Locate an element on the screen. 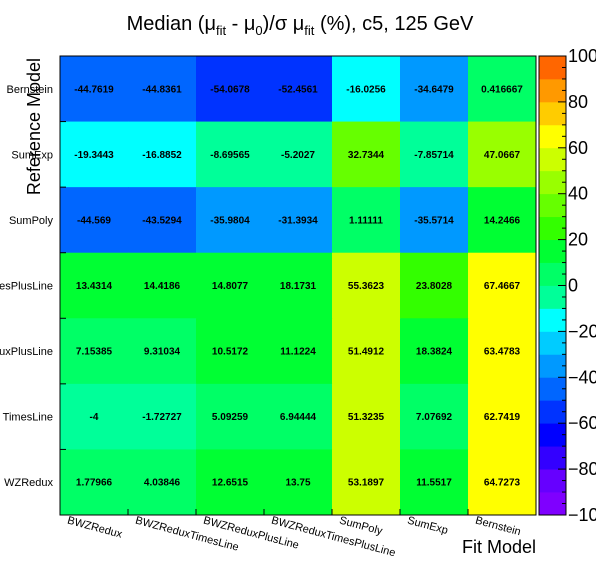 This screenshot has height=572, width=596. cell-value-label: 18.1731 is located at coordinates (298, 286).